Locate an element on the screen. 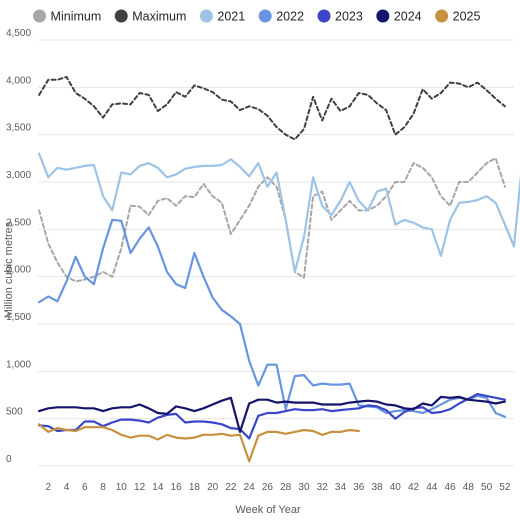  x-tick-label: 8 is located at coordinates (103, 487).